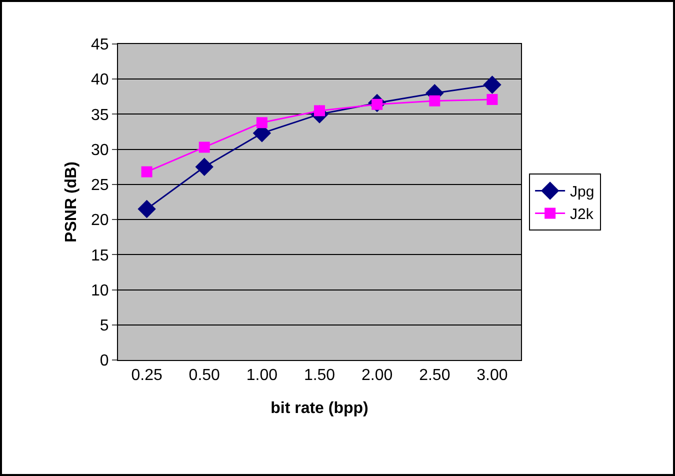  Describe the element at coordinates (582, 215) in the screenshot. I see `legend-label: J2k` at that location.